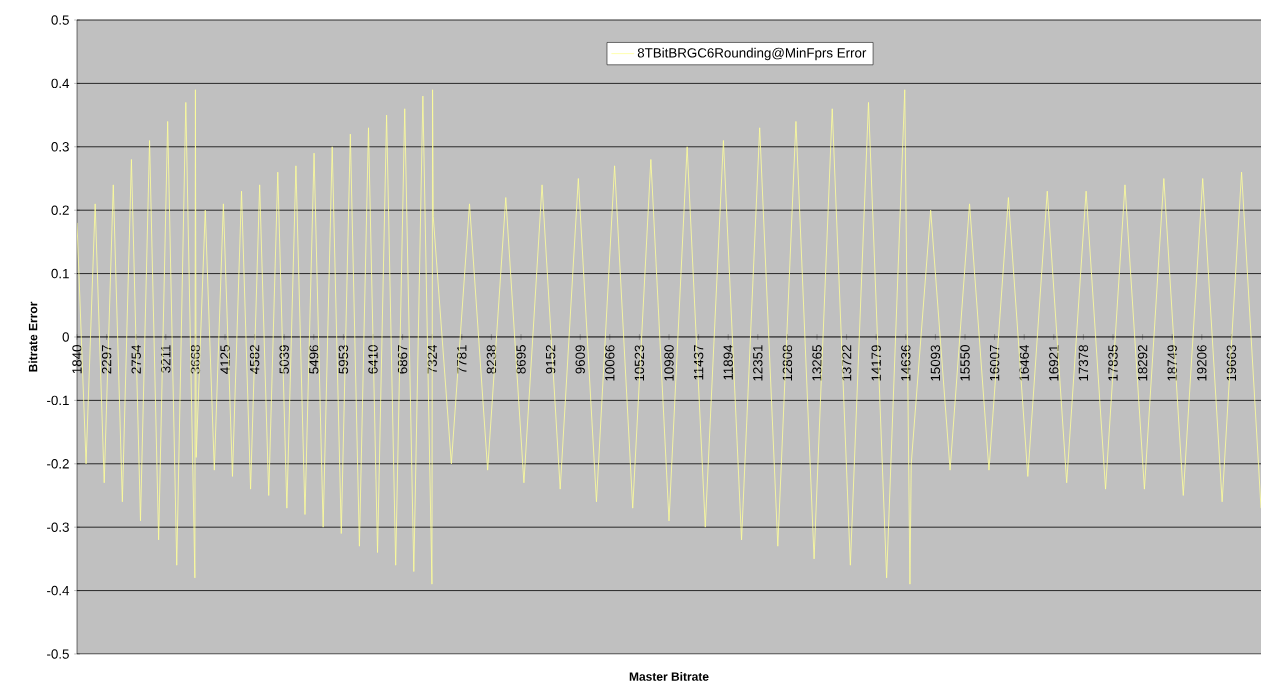 Image resolution: width=1261 pixels, height=695 pixels. I want to click on x-tick-label: 11437, so click(698, 362).